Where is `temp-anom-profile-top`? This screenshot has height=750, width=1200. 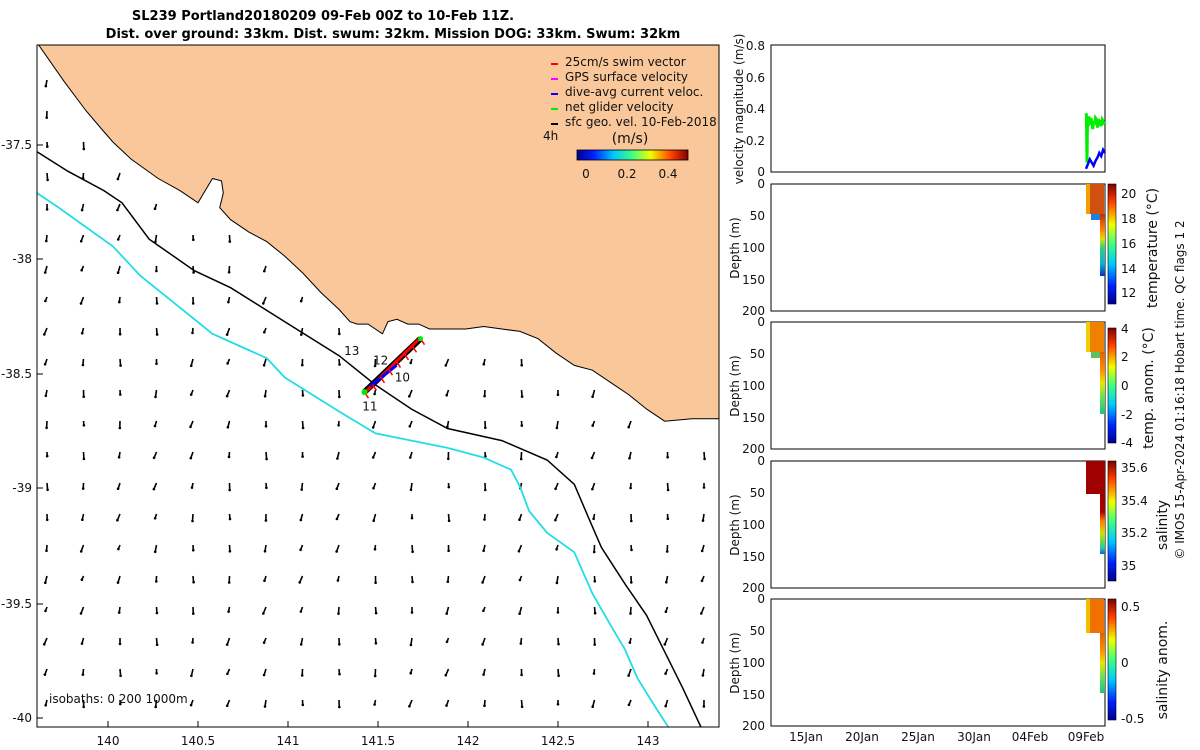
temp-anom-profile-top is located at coordinates (1095, 337).